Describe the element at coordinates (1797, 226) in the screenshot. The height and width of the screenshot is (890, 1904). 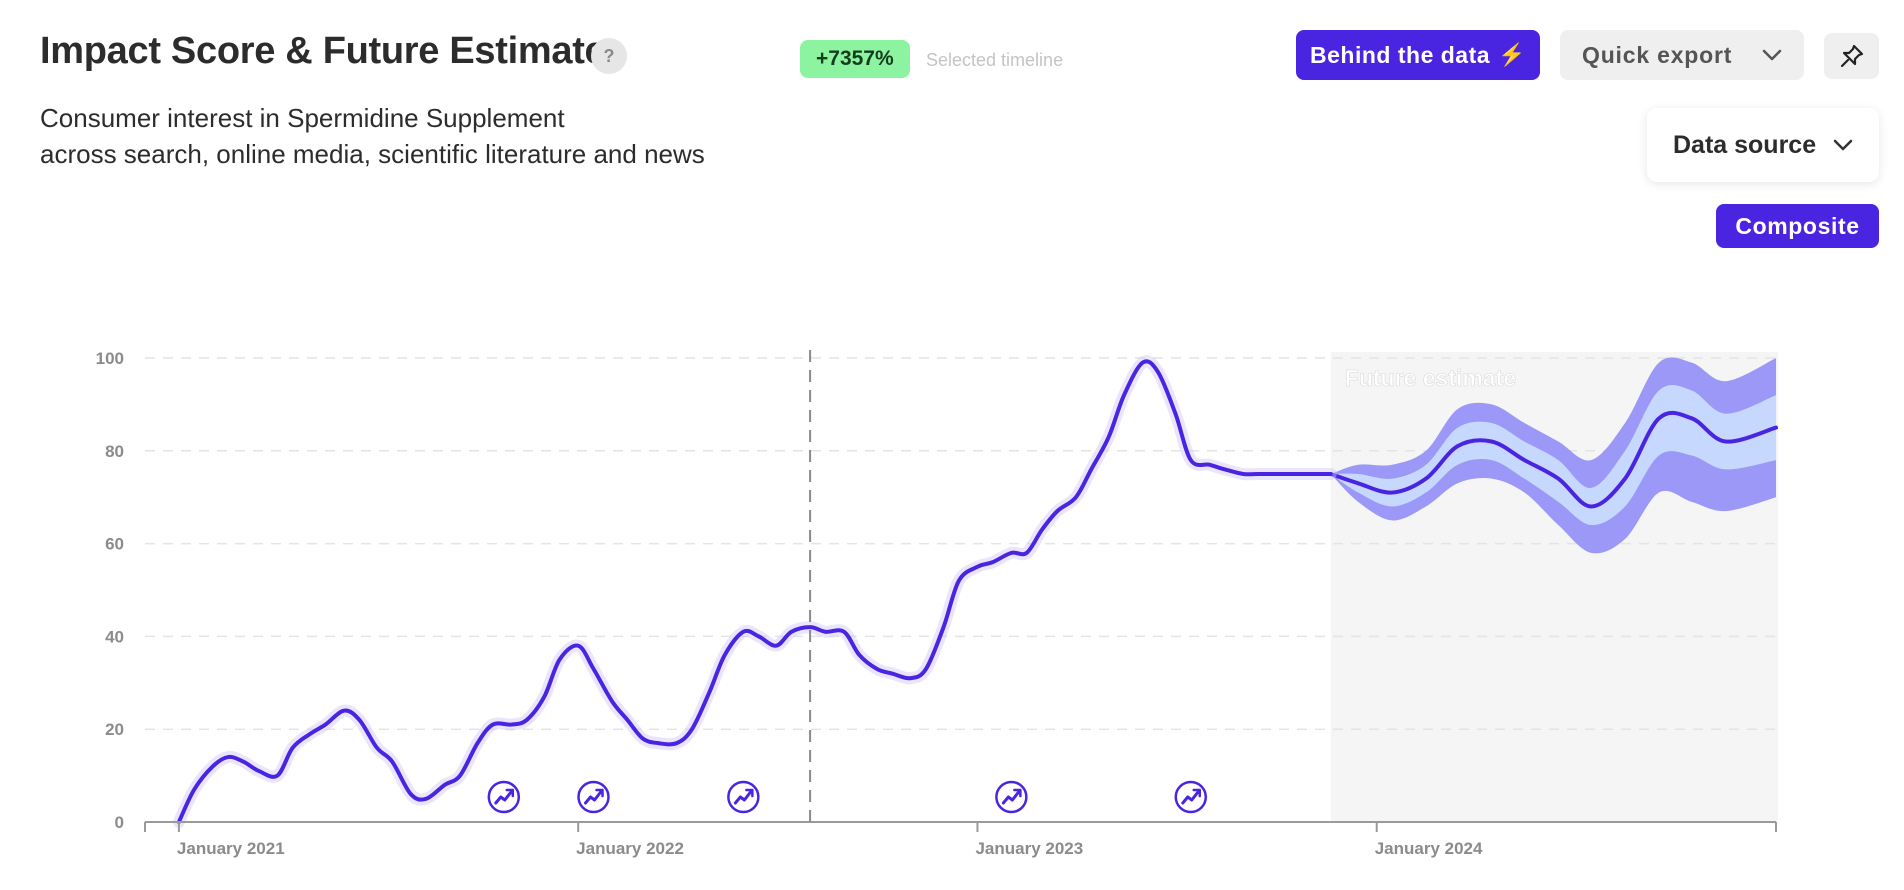
I see `composite-button: Composite` at that location.